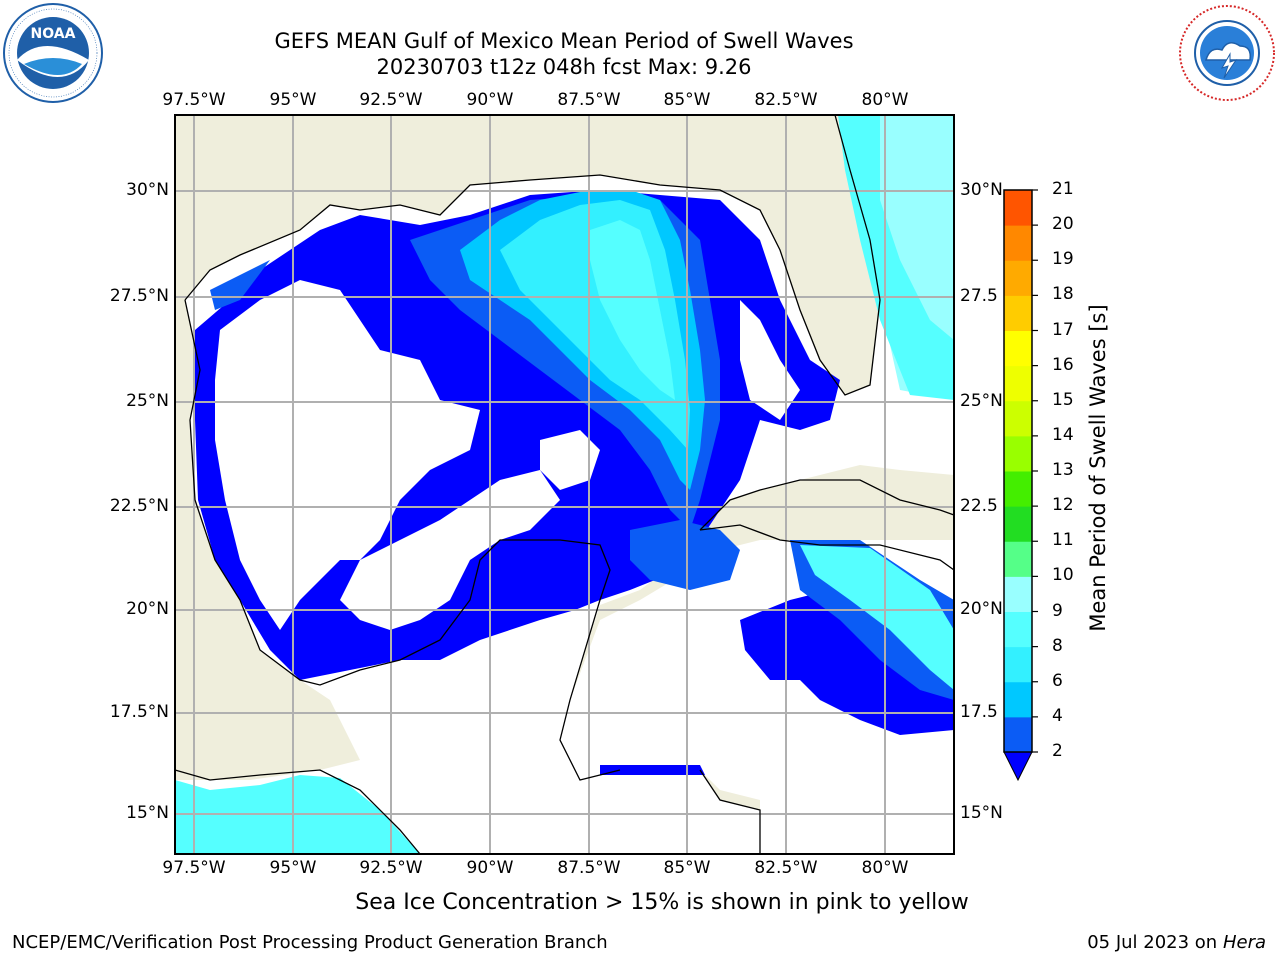 This screenshot has width=1280, height=960. What do you see at coordinates (979, 296) in the screenshot?
I see `lat-label-right: 27.5` at bounding box center [979, 296].